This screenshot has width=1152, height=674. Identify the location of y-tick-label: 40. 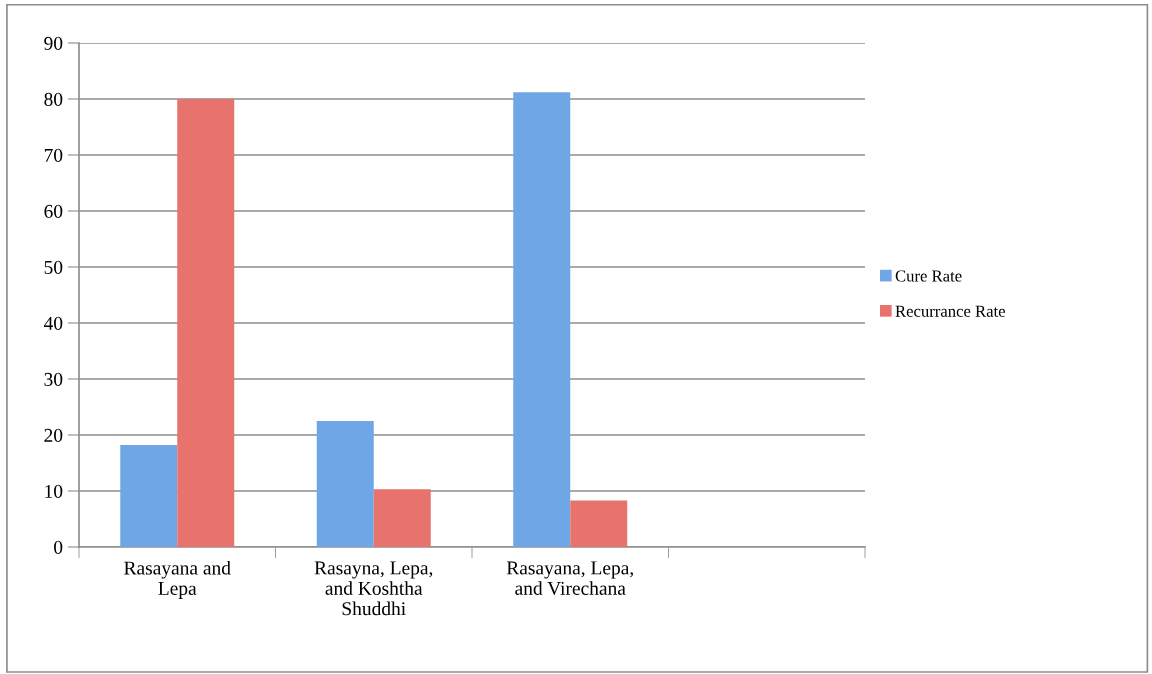
(53, 323).